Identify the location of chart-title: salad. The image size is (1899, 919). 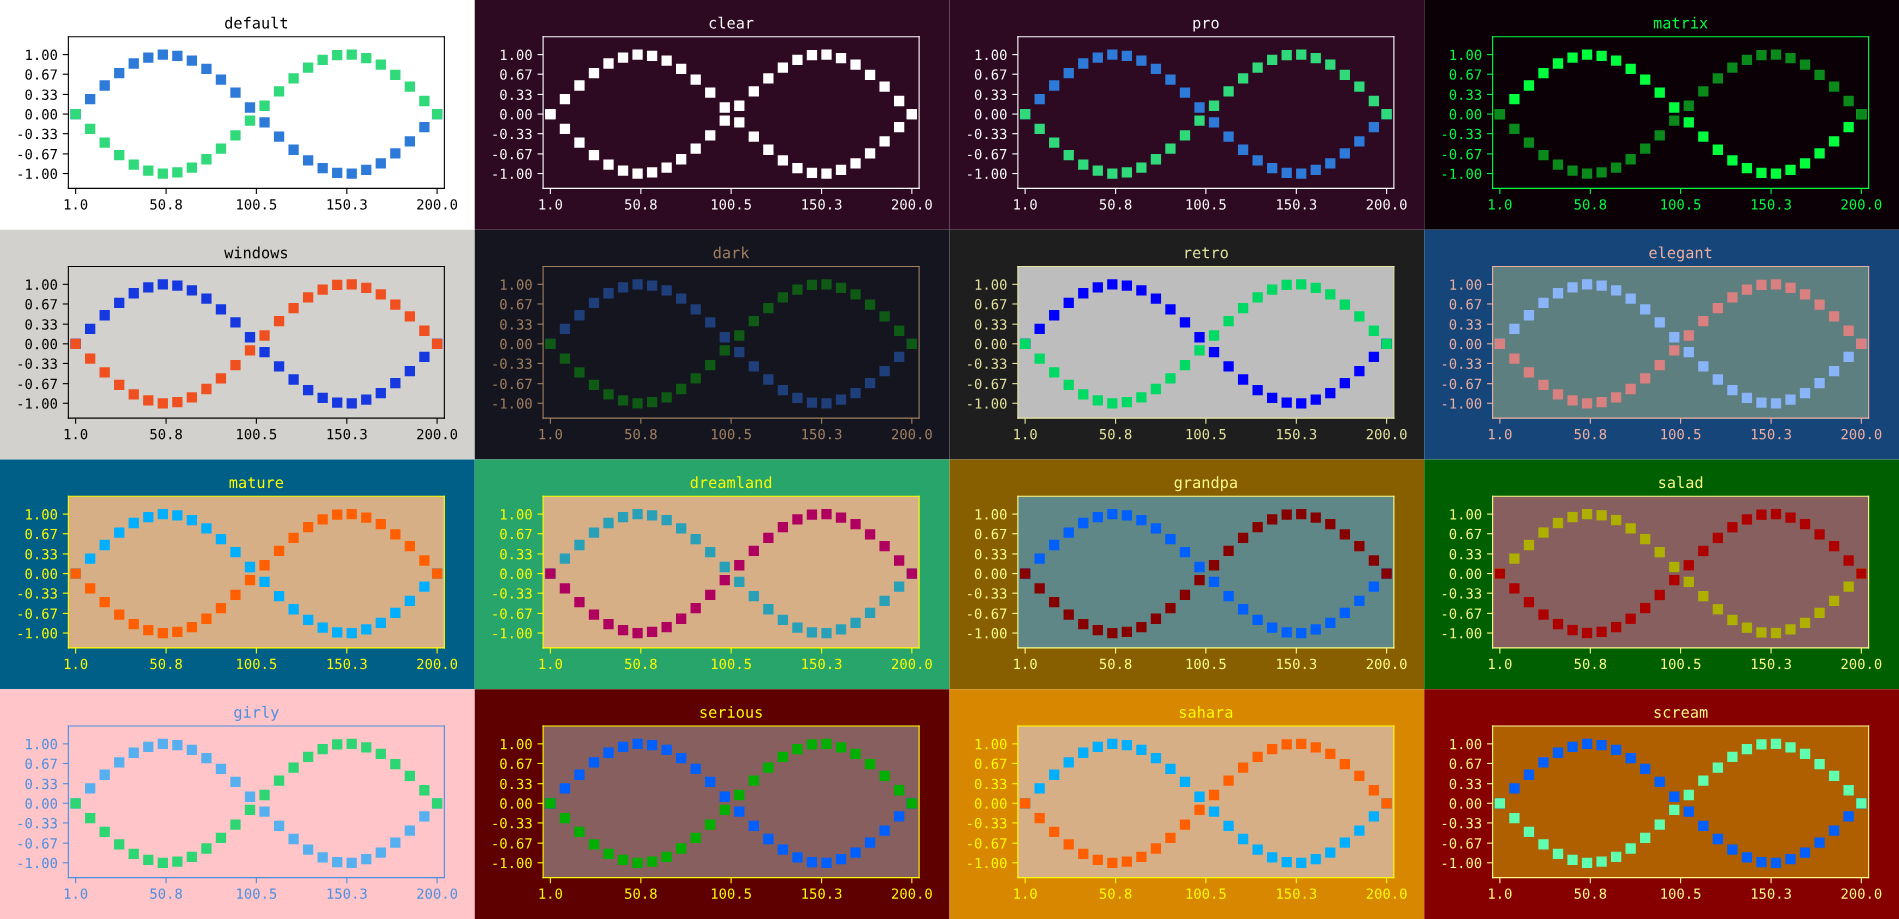
(1681, 482).